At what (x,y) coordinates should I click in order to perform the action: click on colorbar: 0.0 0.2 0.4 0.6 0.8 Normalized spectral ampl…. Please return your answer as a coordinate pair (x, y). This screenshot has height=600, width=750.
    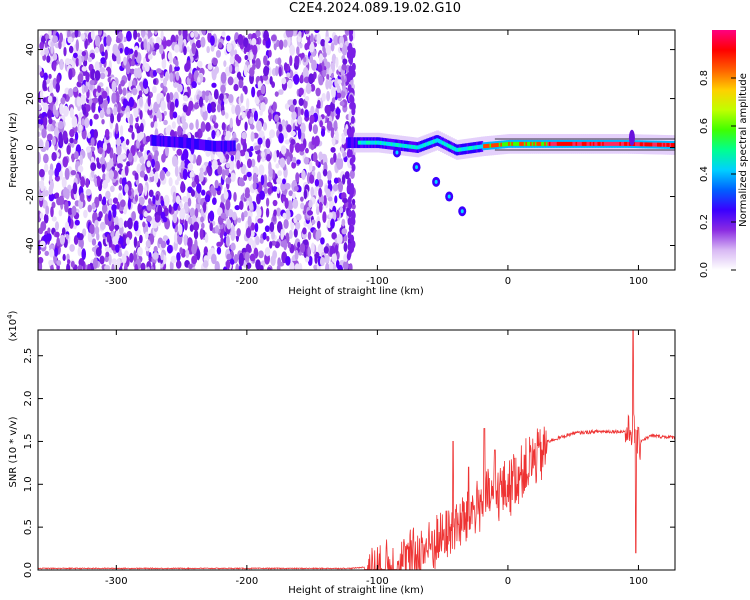
    Looking at the image, I should click on (724, 154).